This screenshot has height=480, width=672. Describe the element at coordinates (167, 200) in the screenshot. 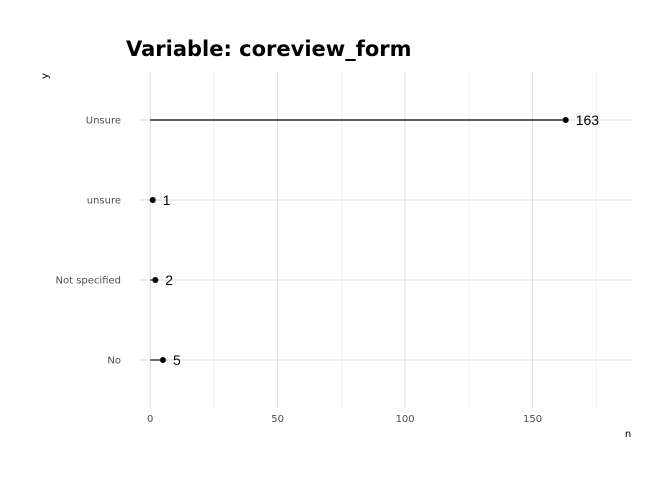

I see `data-label: 1` at that location.